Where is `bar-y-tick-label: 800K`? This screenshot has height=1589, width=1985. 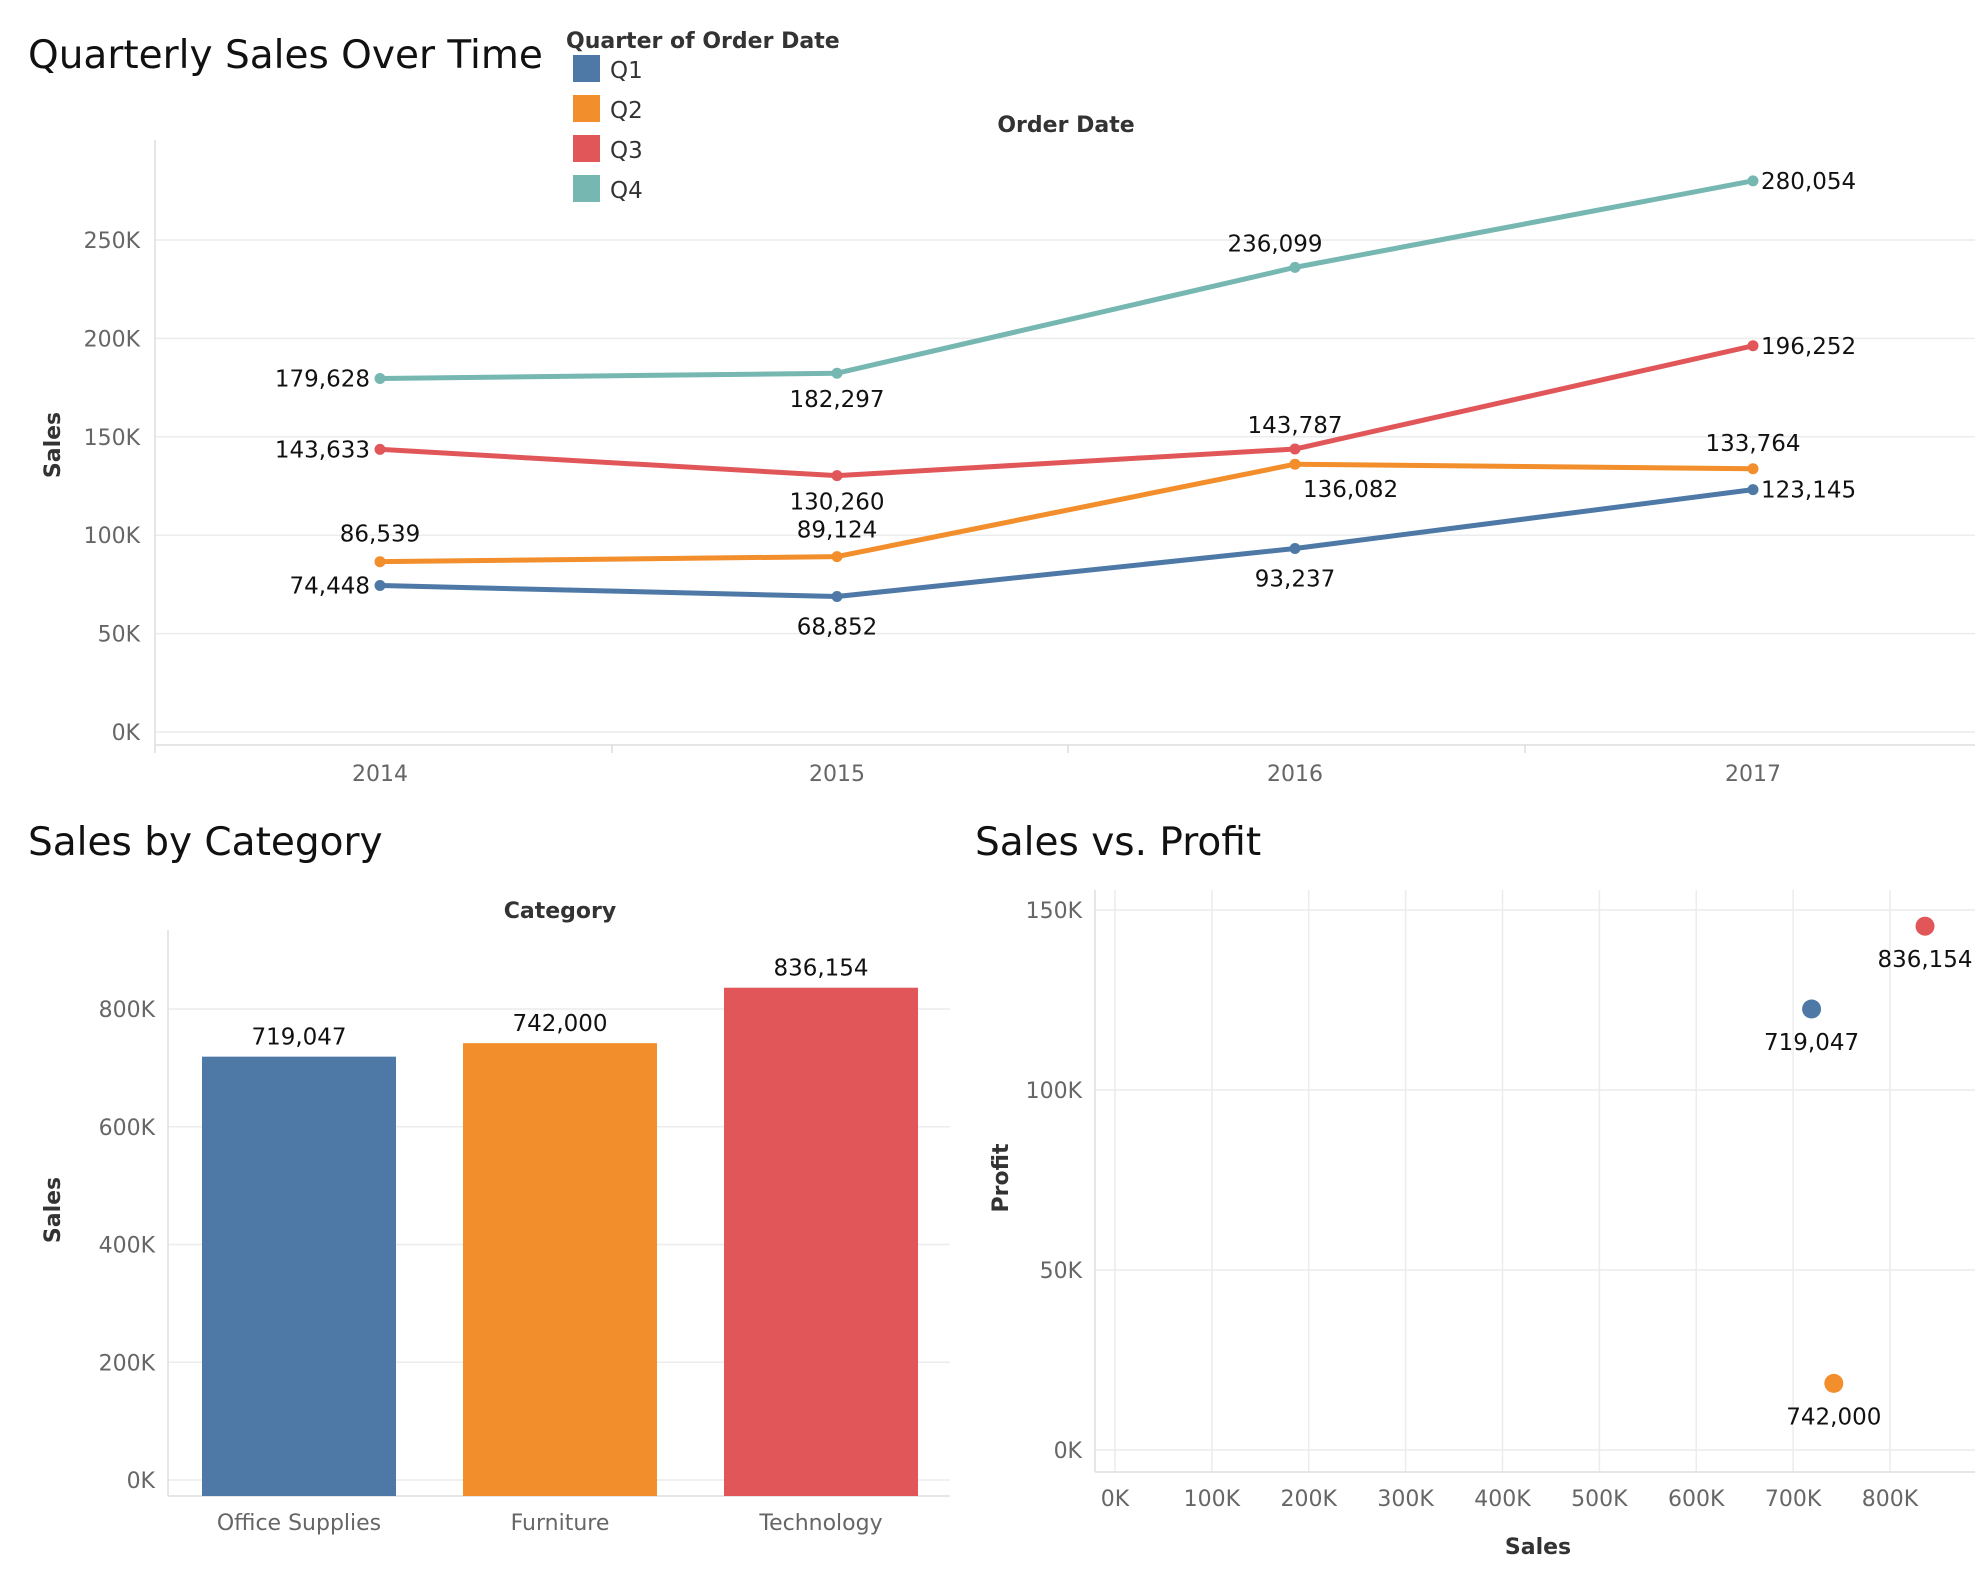 bar-y-tick-label: 800K is located at coordinates (127, 1010).